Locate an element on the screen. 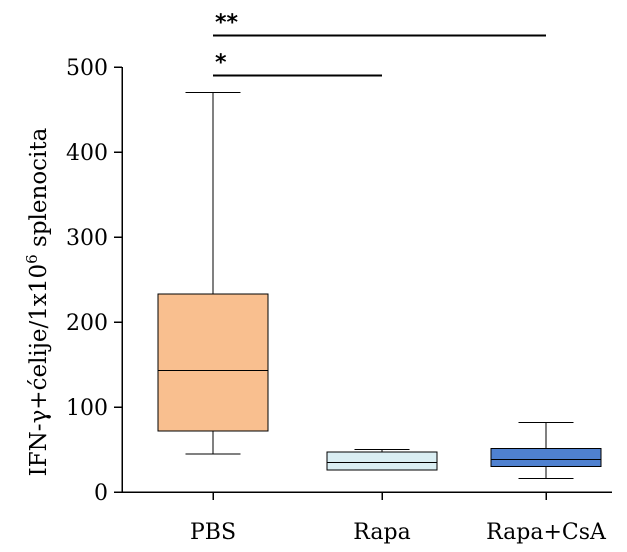 This screenshot has height=552, width=627. significance-label: * is located at coordinates (221, 63).